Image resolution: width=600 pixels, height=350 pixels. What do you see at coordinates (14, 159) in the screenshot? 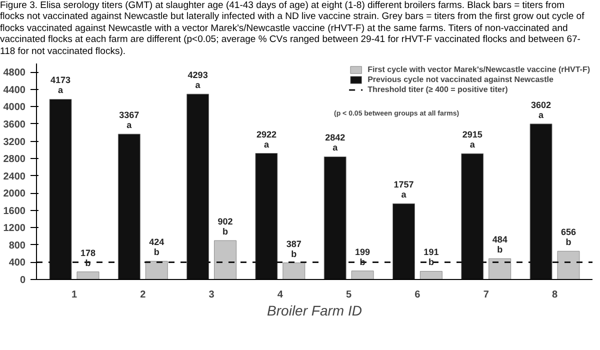
I see `y-tick-label: 2800` at bounding box center [14, 159].